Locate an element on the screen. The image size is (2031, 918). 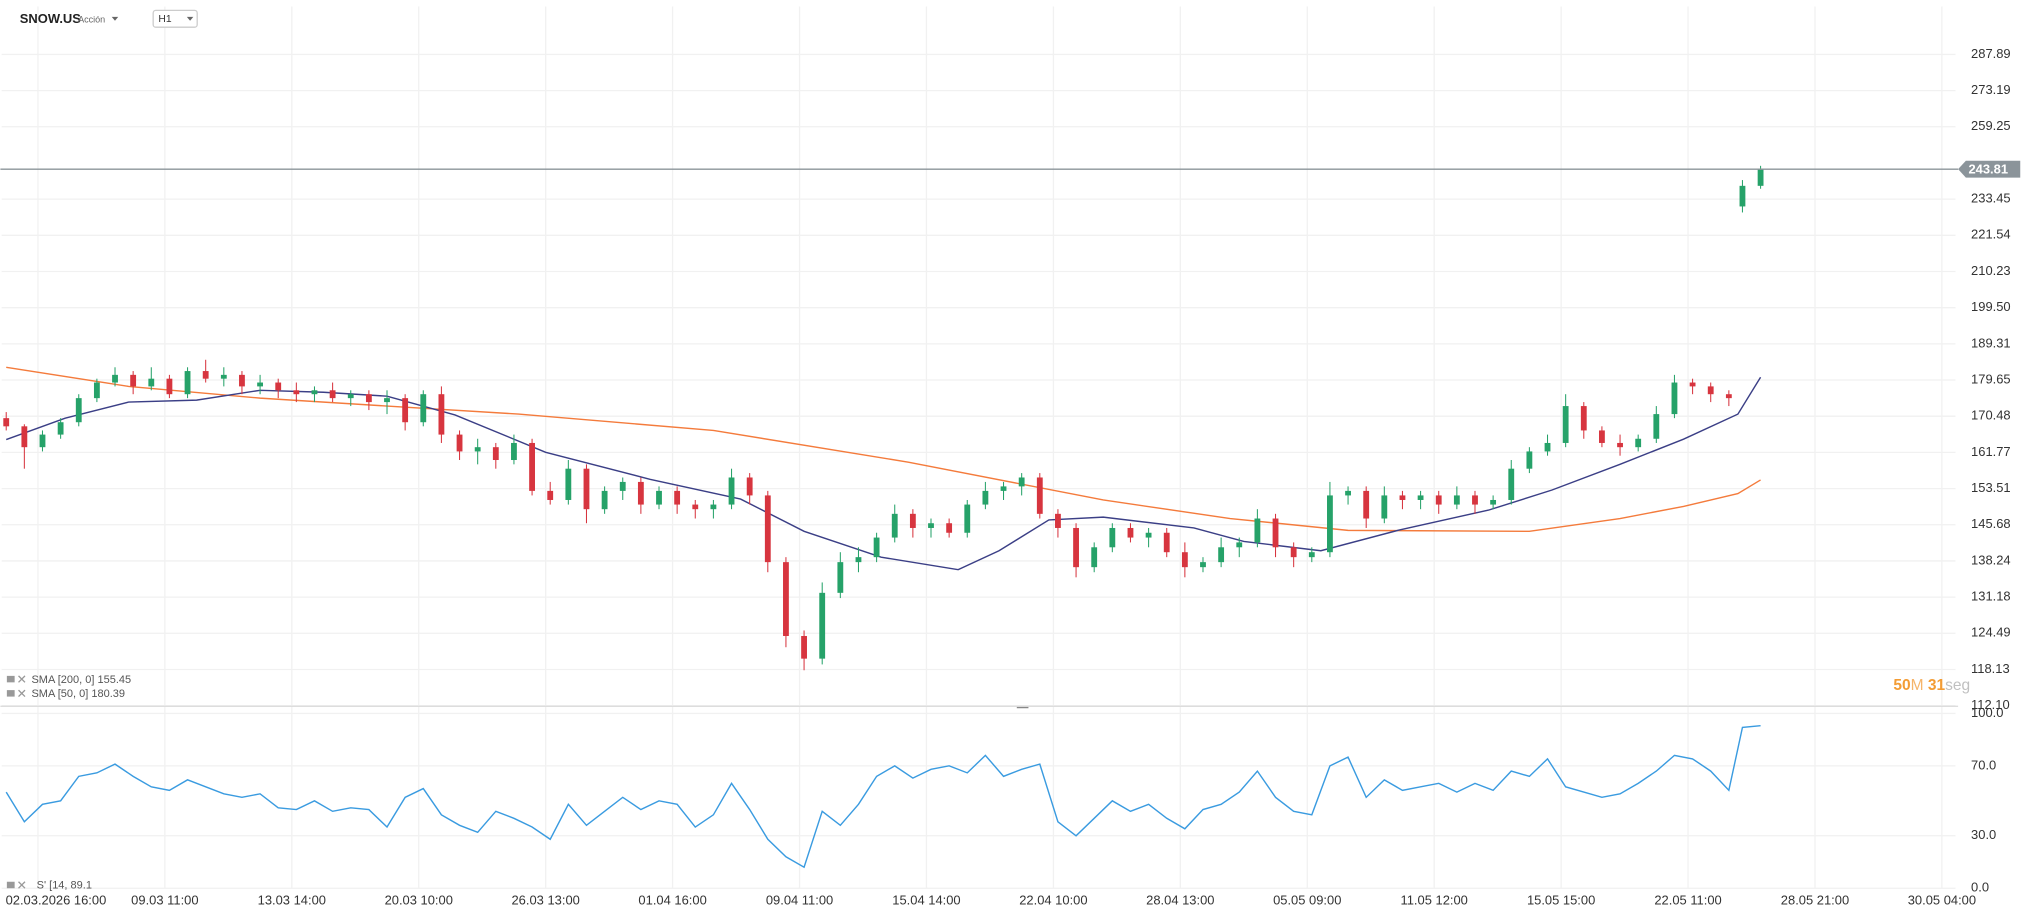
timeframe-arrow is located at coordinates (190, 18).